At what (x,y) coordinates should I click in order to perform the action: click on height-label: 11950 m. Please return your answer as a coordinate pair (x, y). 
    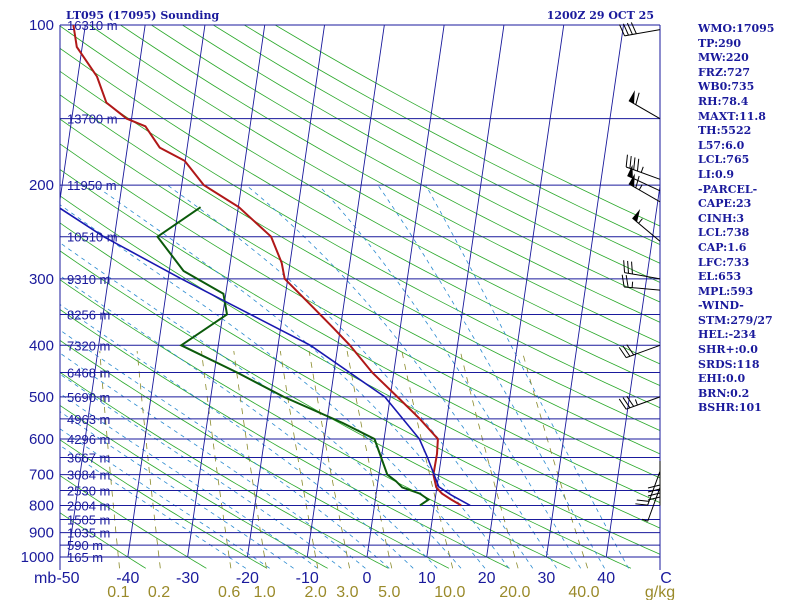
    Looking at the image, I should click on (92, 185).